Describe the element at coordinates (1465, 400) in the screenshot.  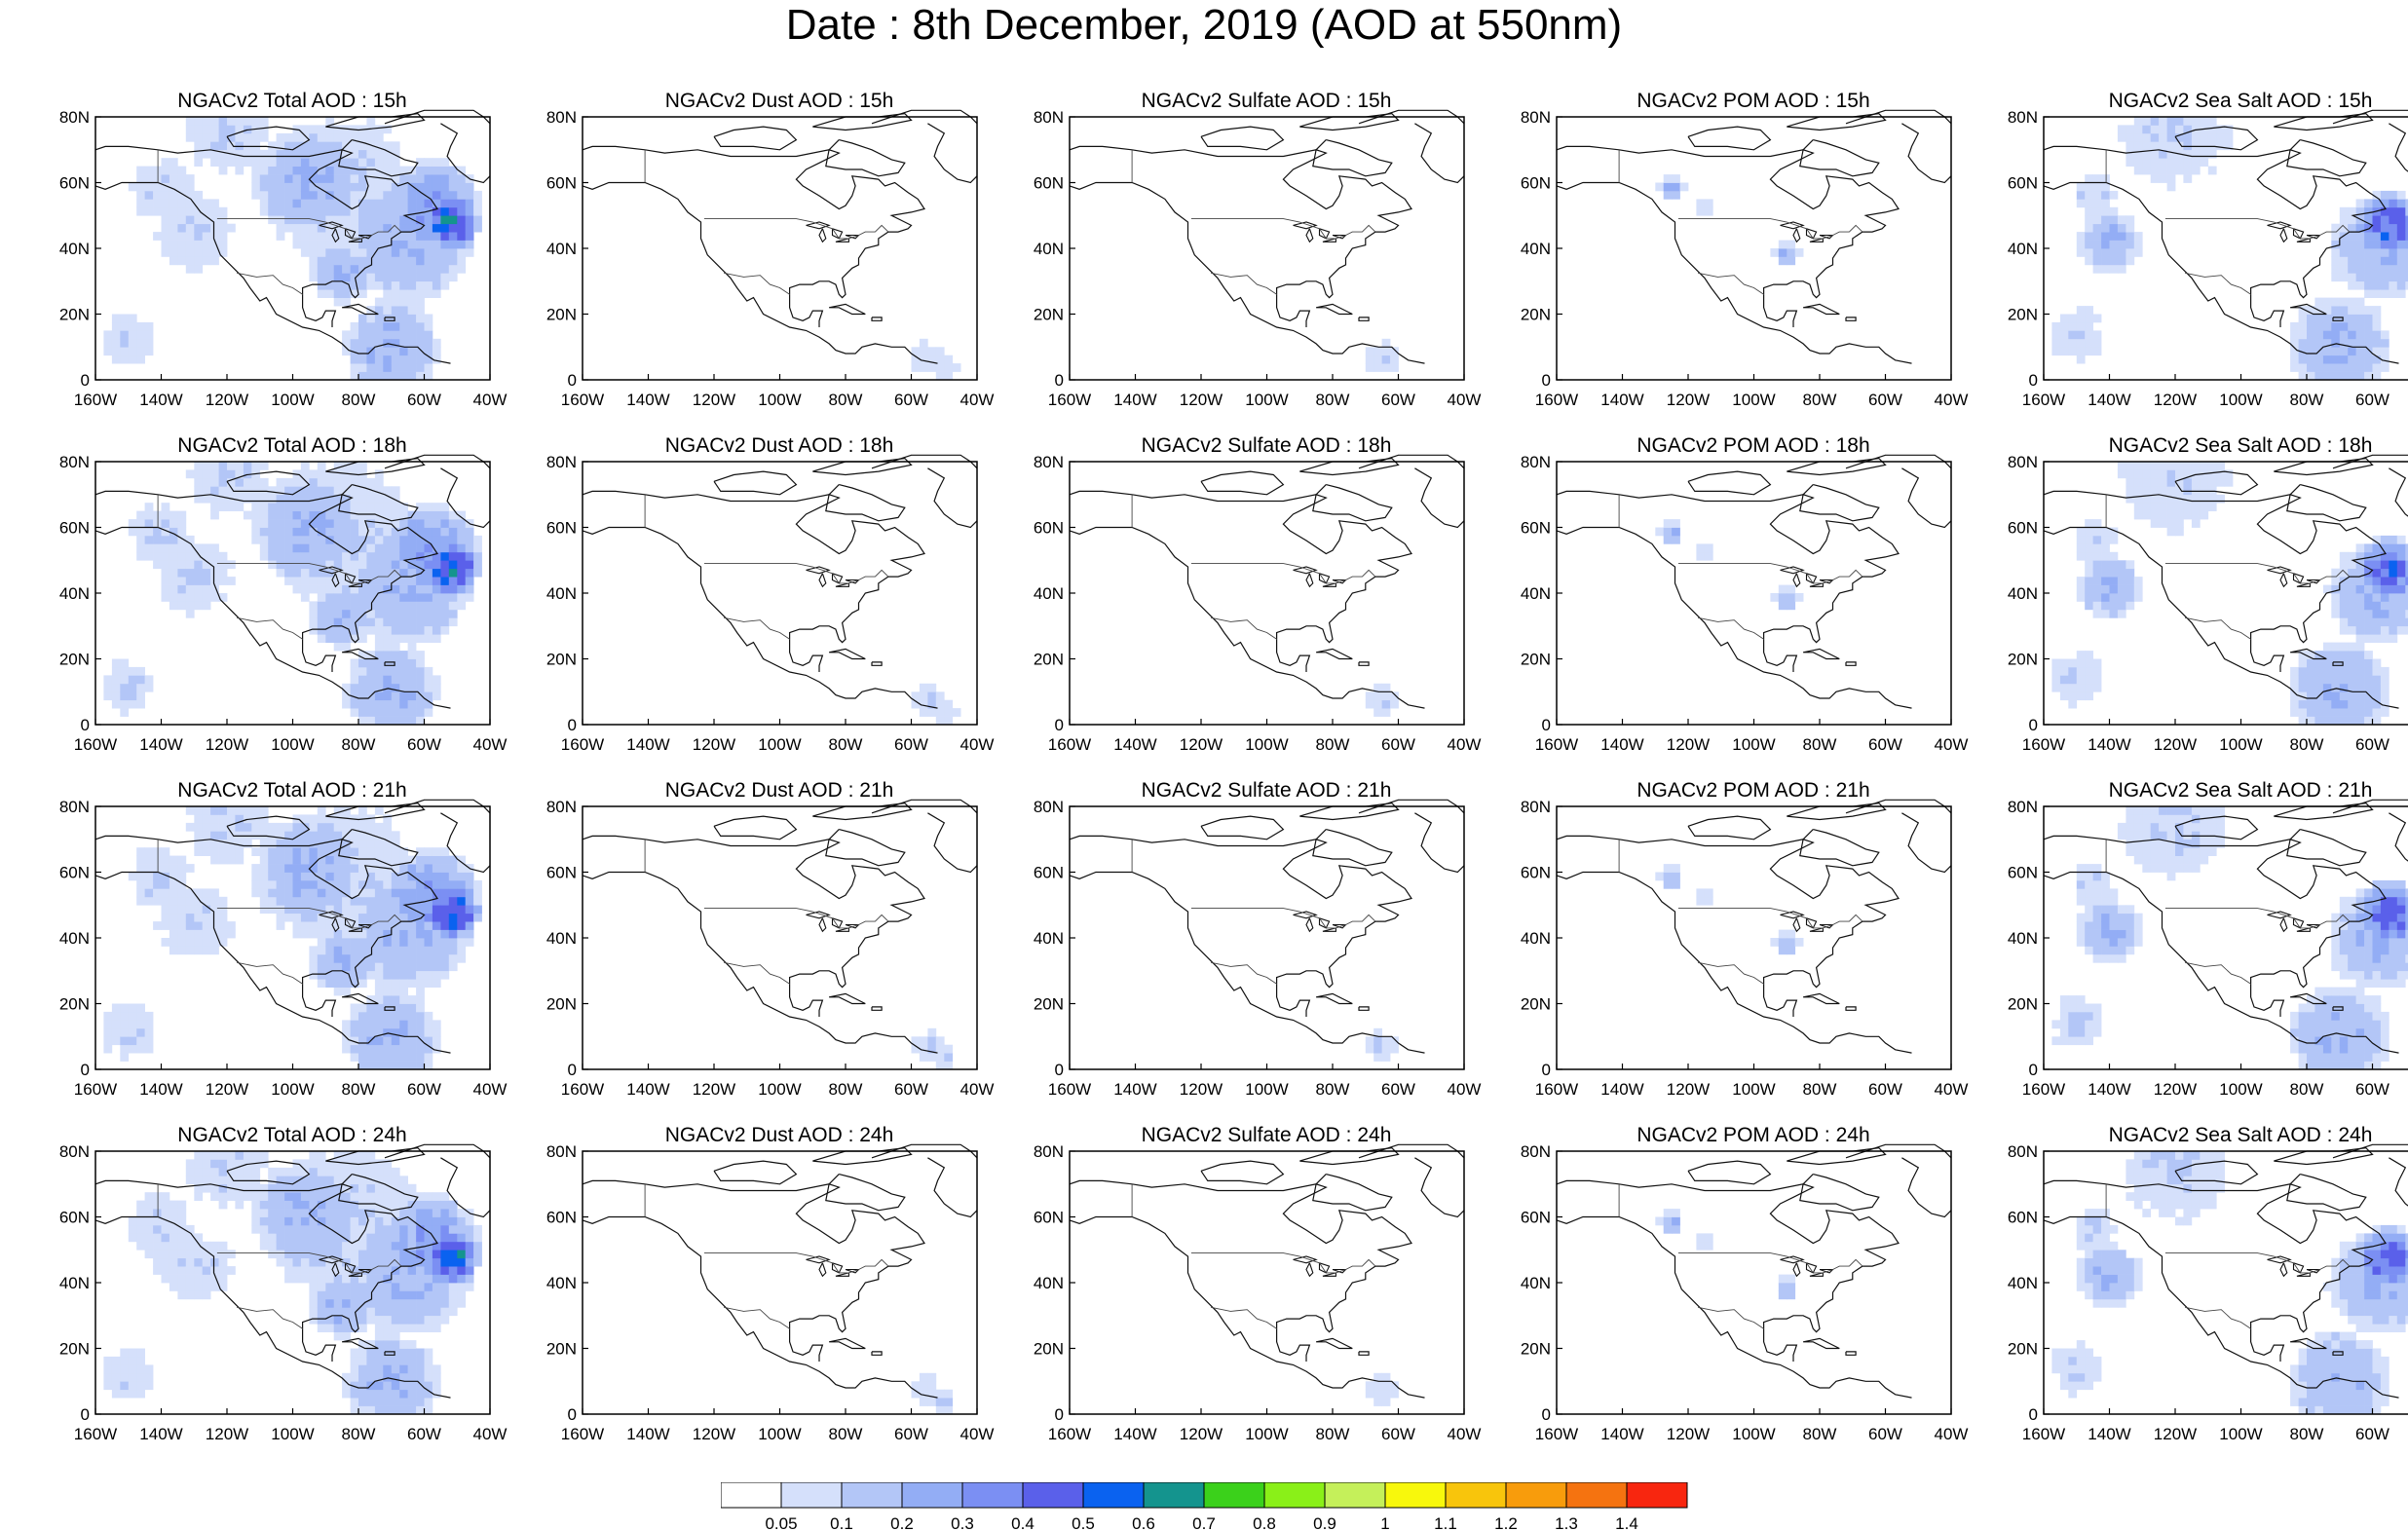
I see `x-tick-label: 40W` at that location.